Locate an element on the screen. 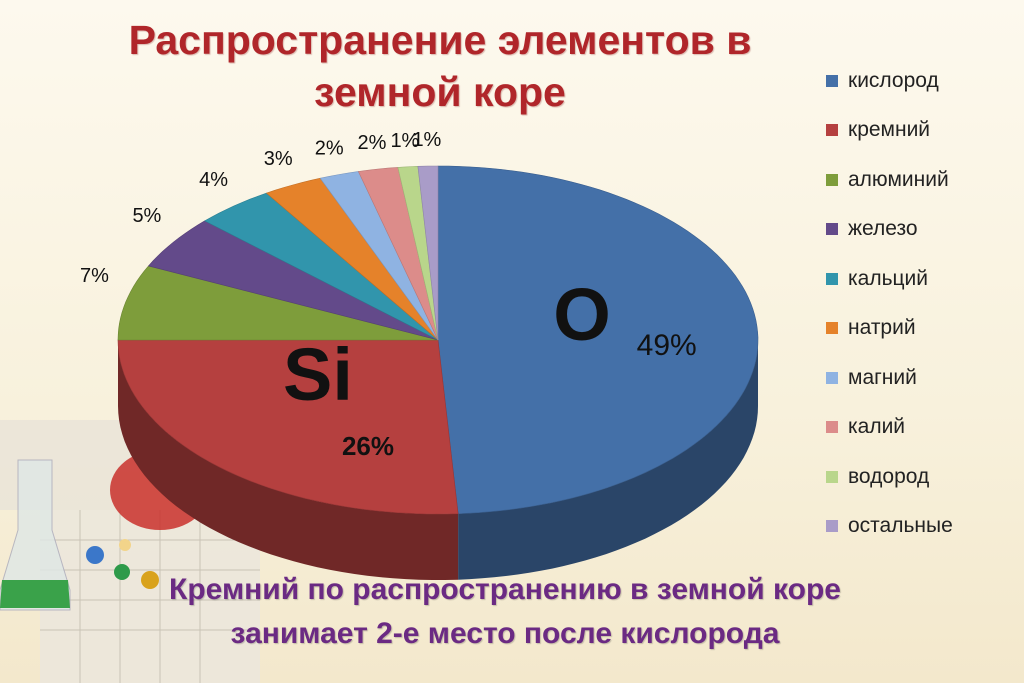 This screenshot has height=683, width=1024. legend-label: кальций is located at coordinates (888, 278).